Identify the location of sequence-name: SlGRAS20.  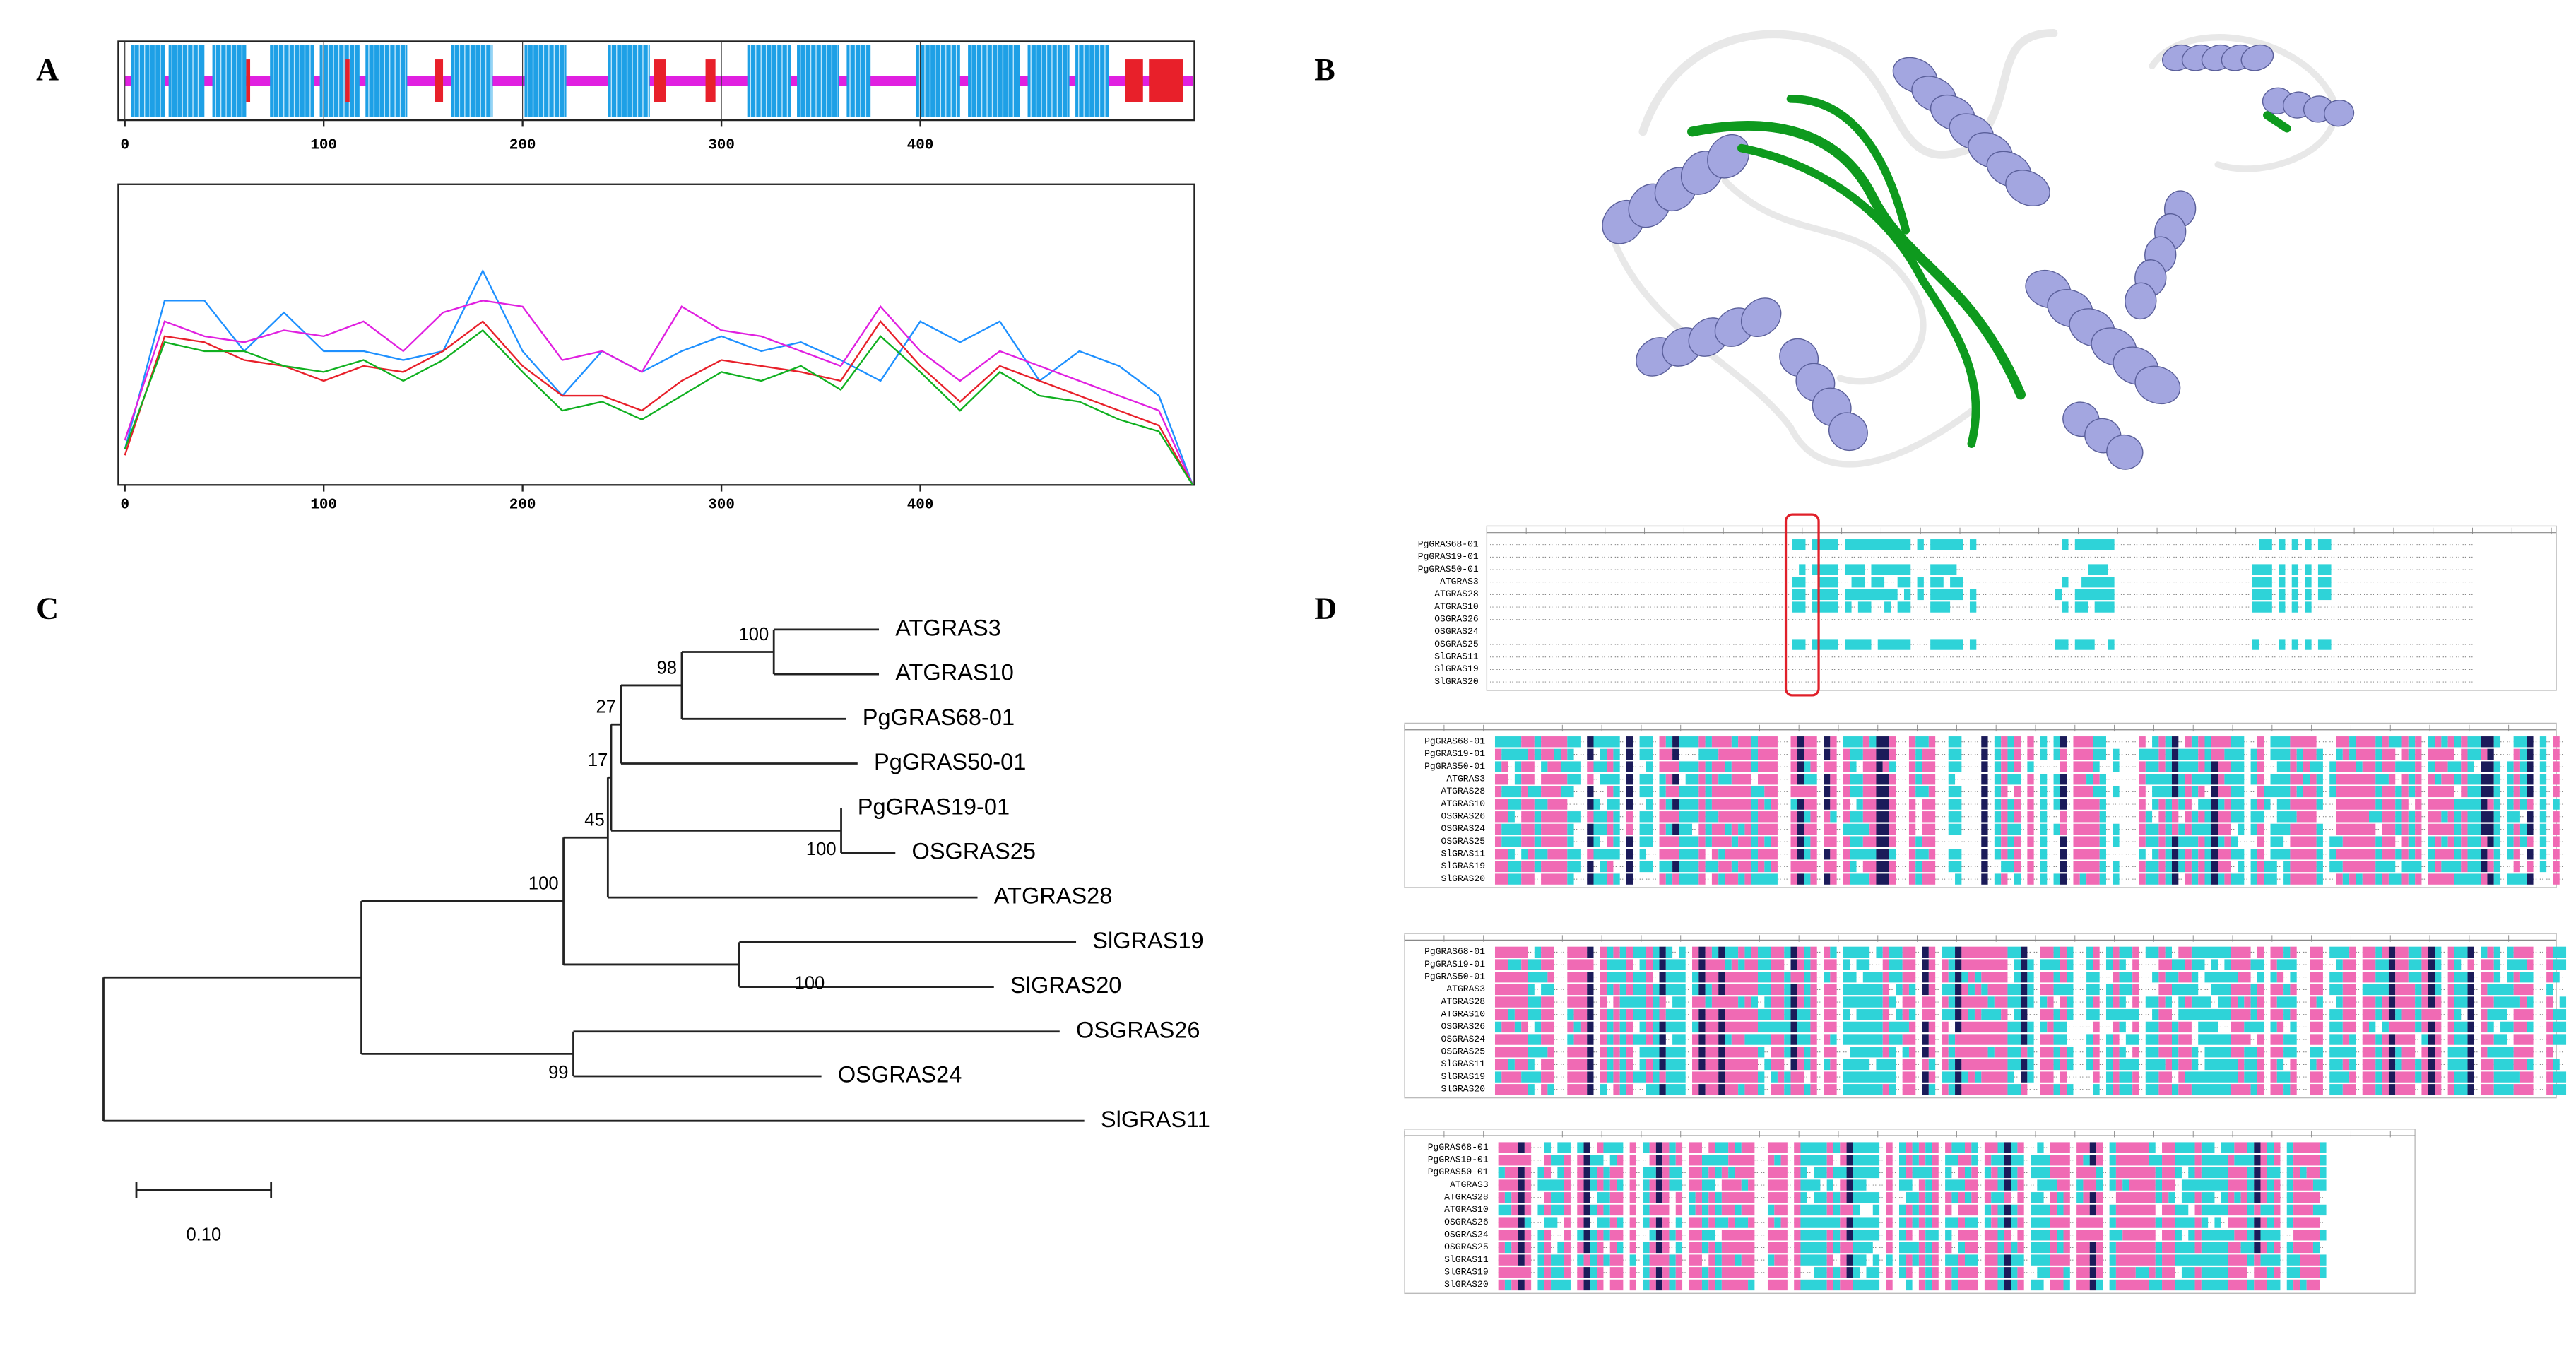
(1456, 681).